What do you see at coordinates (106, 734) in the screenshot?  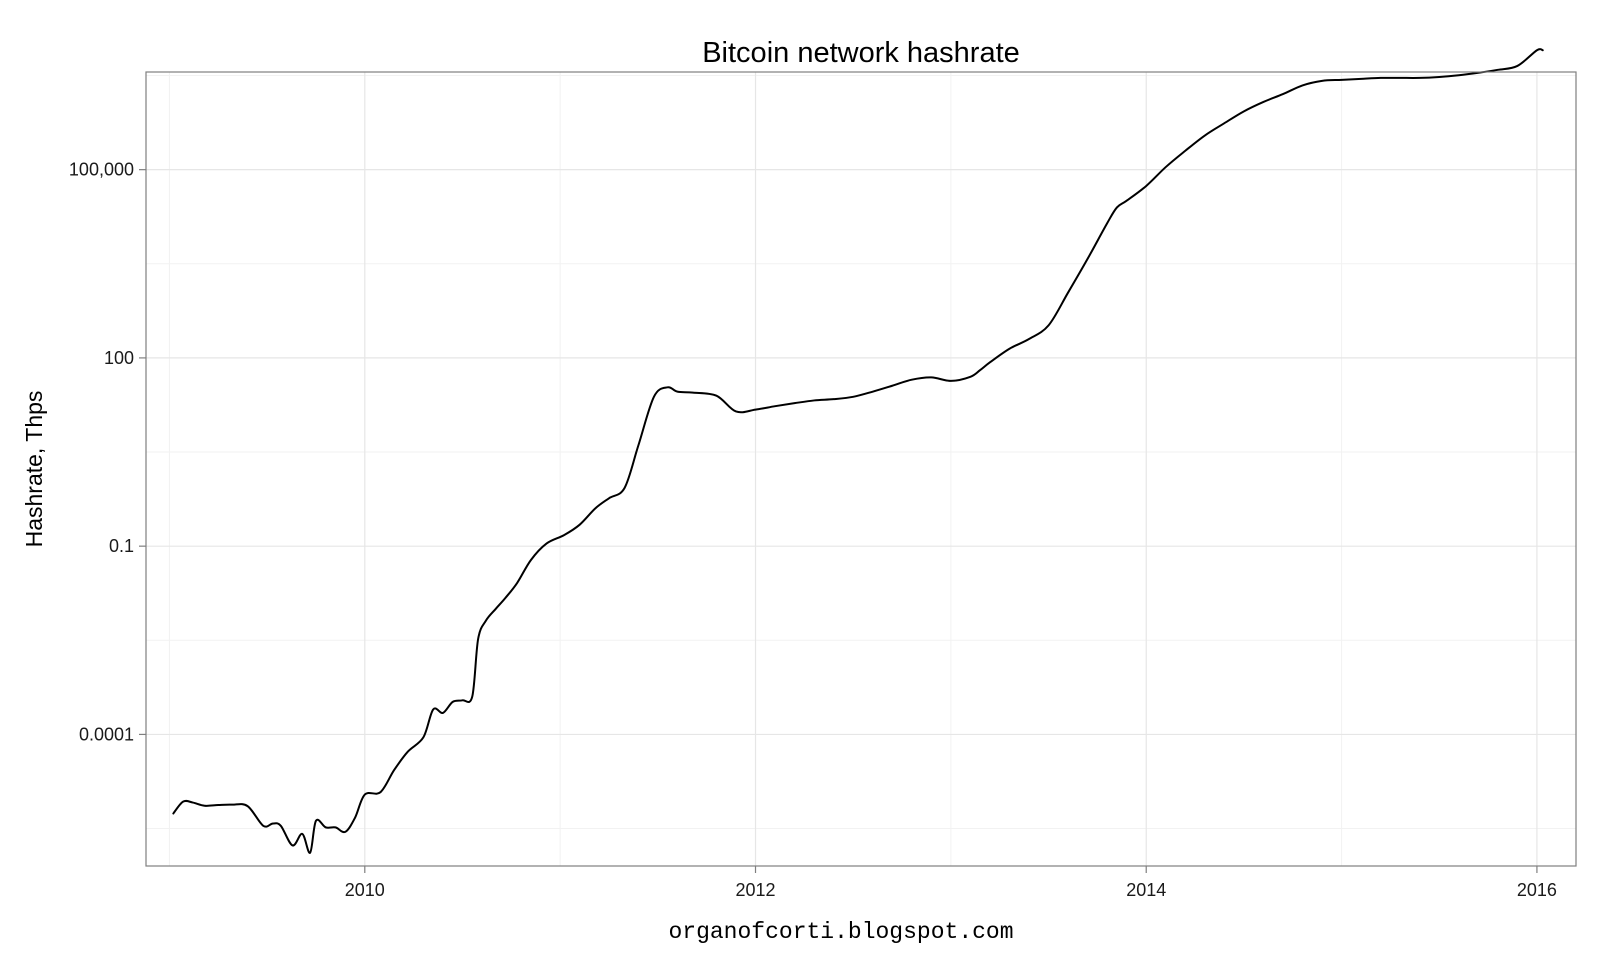 I see `y-tick-label: 0.0001` at bounding box center [106, 734].